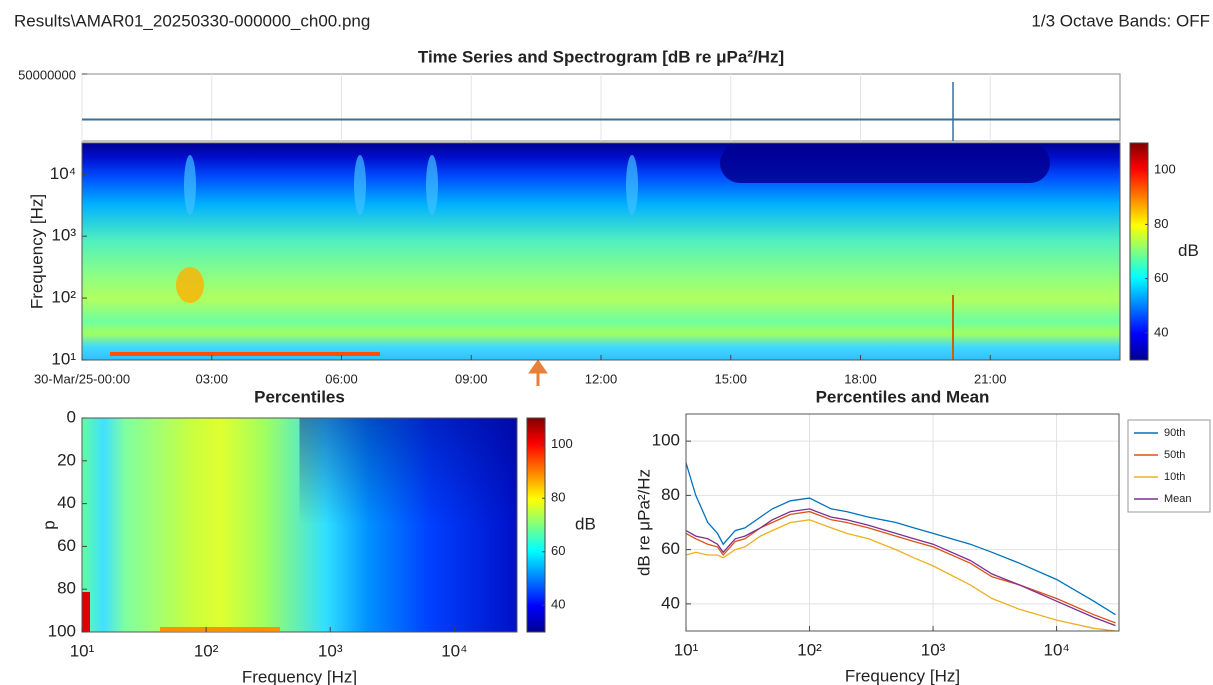 The width and height of the screenshot is (1213, 685). Describe the element at coordinates (1174, 433) in the screenshot. I see `legend-label: 90th` at that location.